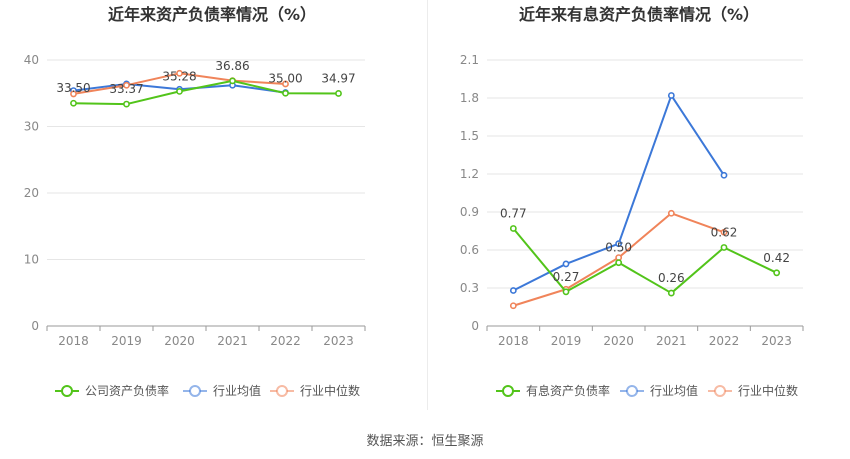 Image resolution: width=850 pixels, height=459 pixels. What do you see at coordinates (469, 250) in the screenshot?
I see `y-tick-label: 0.6` at bounding box center [469, 250].